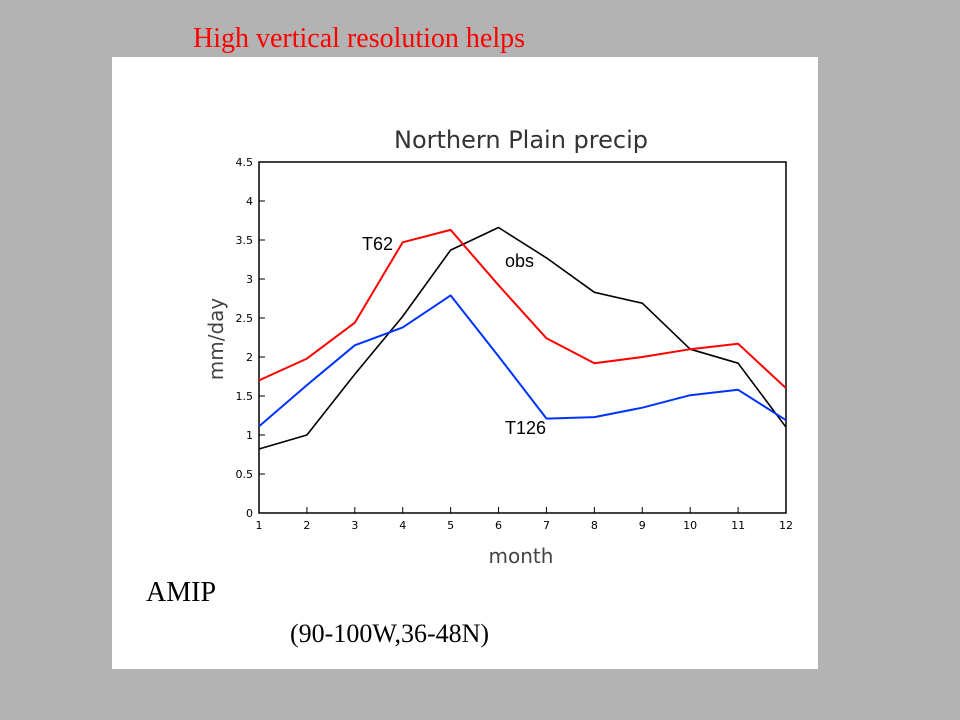  Describe the element at coordinates (519, 261) in the screenshot. I see `series-label-obs: obs` at that location.